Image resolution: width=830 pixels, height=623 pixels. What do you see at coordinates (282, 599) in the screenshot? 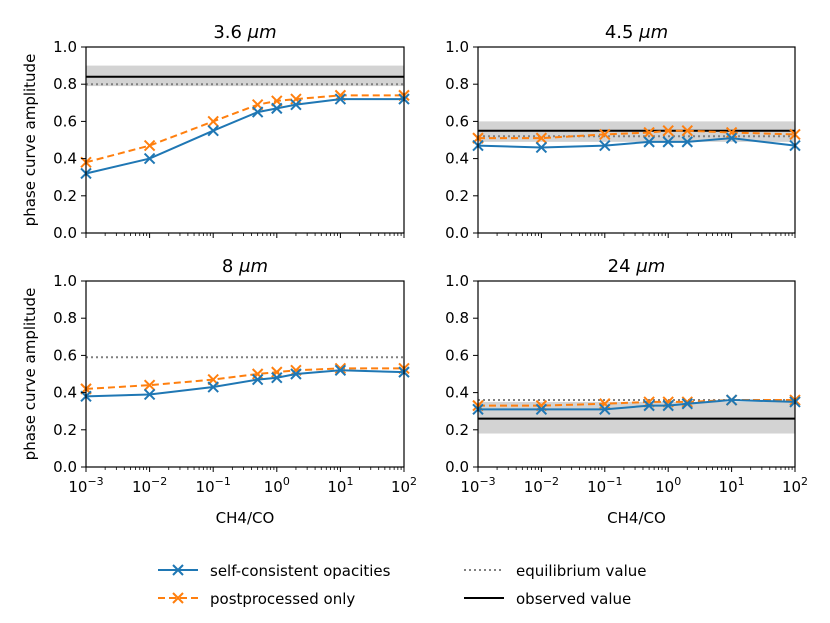
I see `legend-postprocessed-label: postprocessed only` at bounding box center [282, 599].